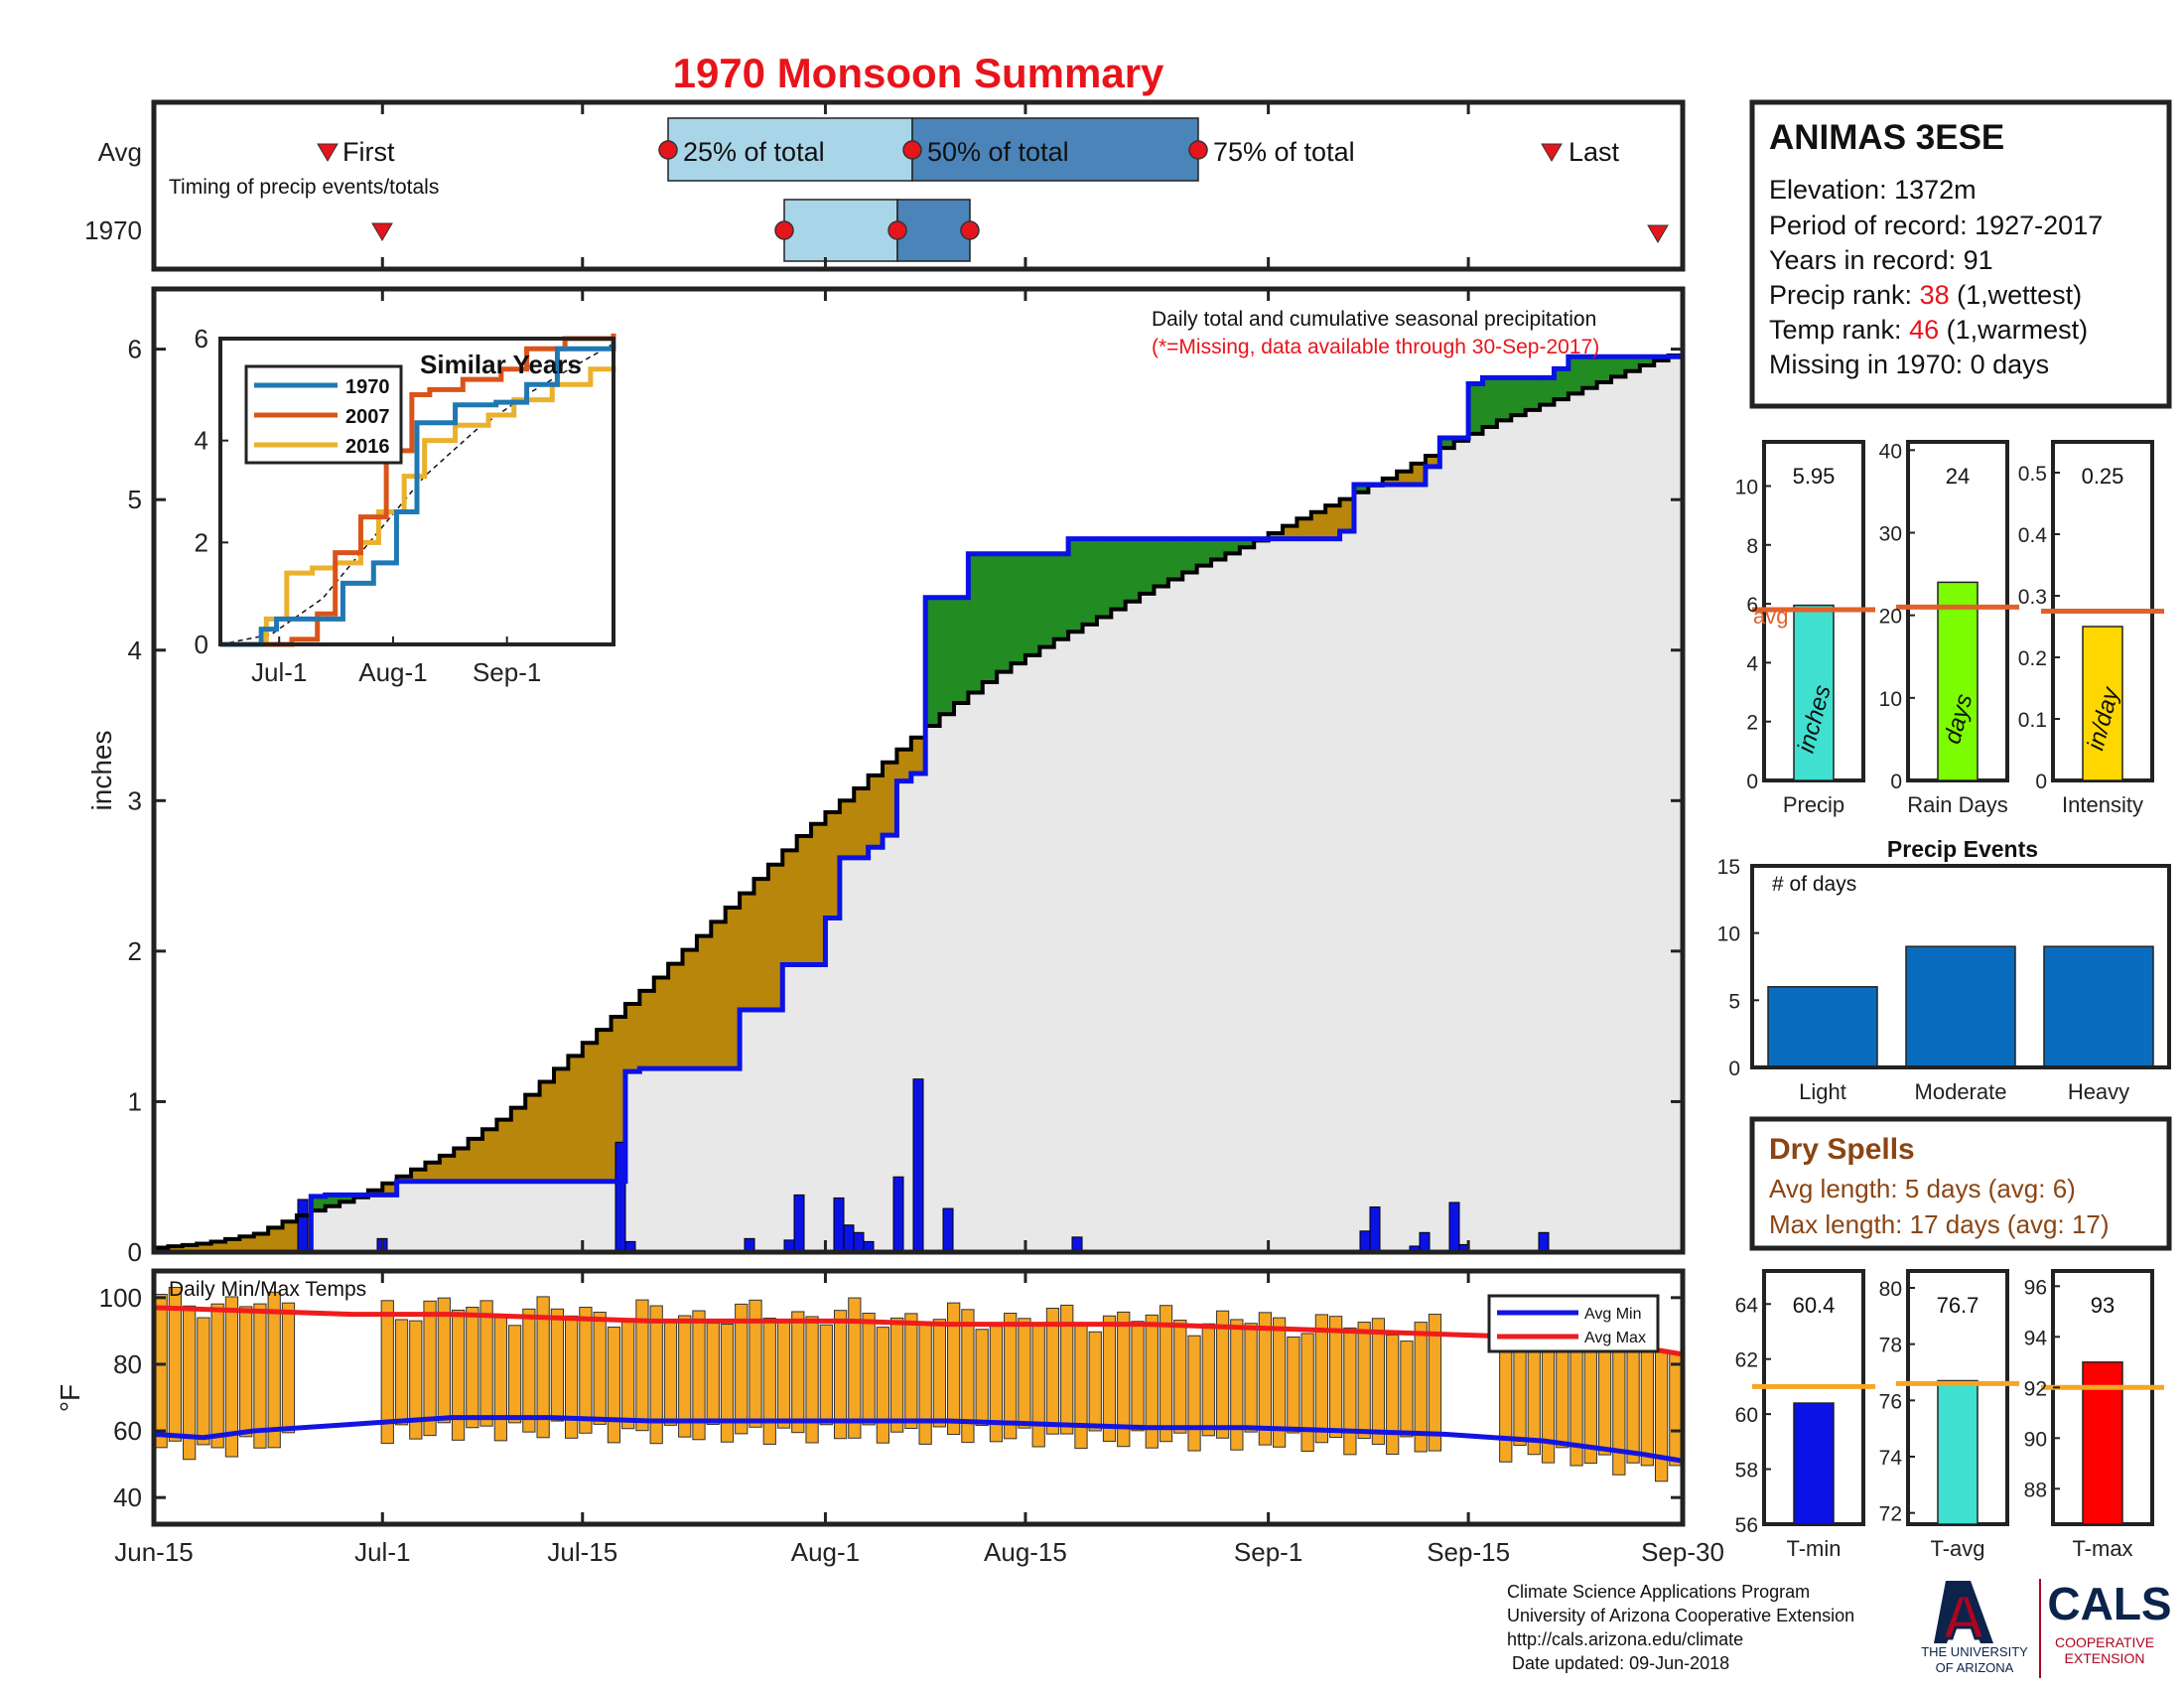 The width and height of the screenshot is (2184, 1693). Describe the element at coordinates (1658, 1592) in the screenshot. I see `footer-line1: Climate Science Applications Program` at that location.